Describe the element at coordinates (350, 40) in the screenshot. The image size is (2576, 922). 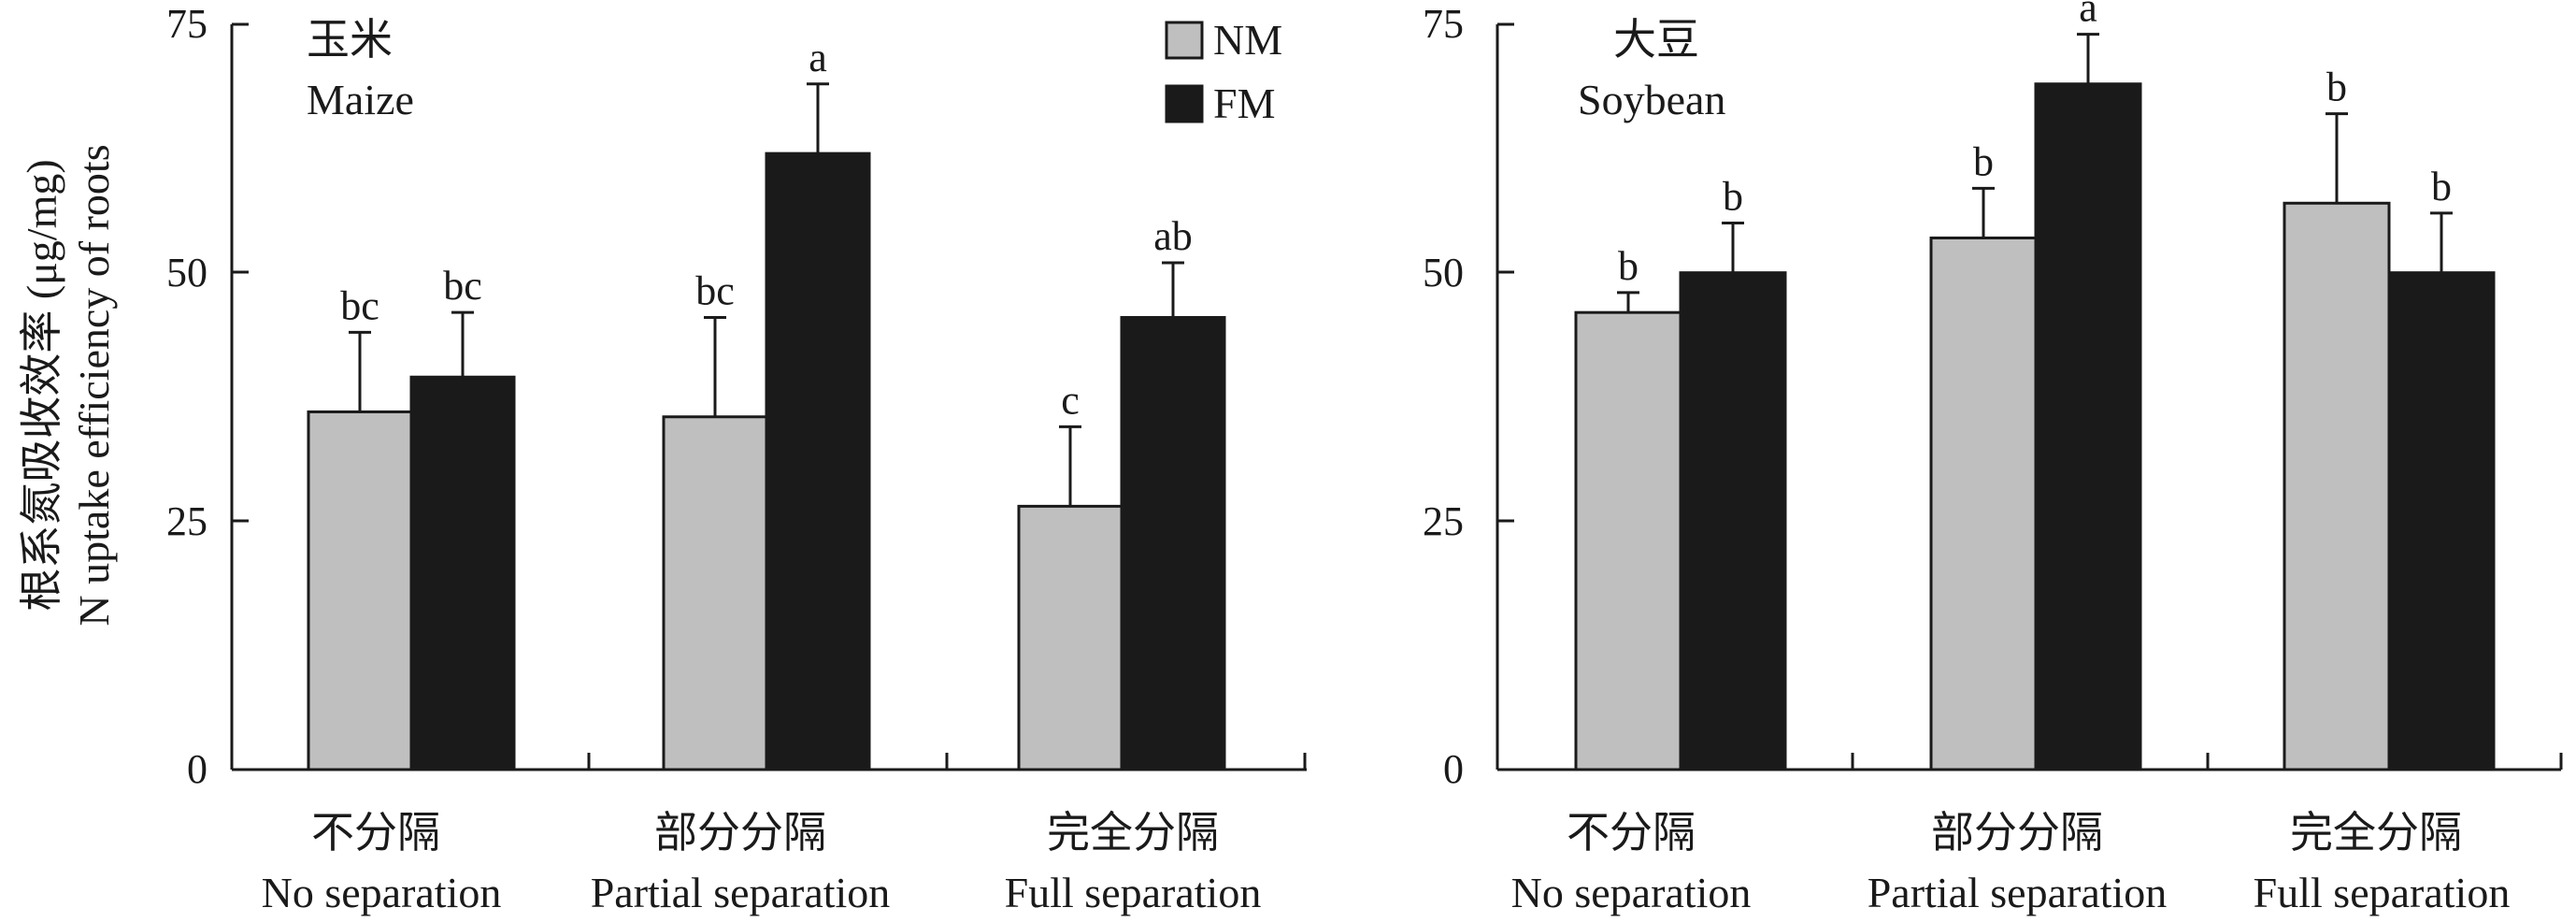
I see `panel-title-cn: 玉米` at that location.